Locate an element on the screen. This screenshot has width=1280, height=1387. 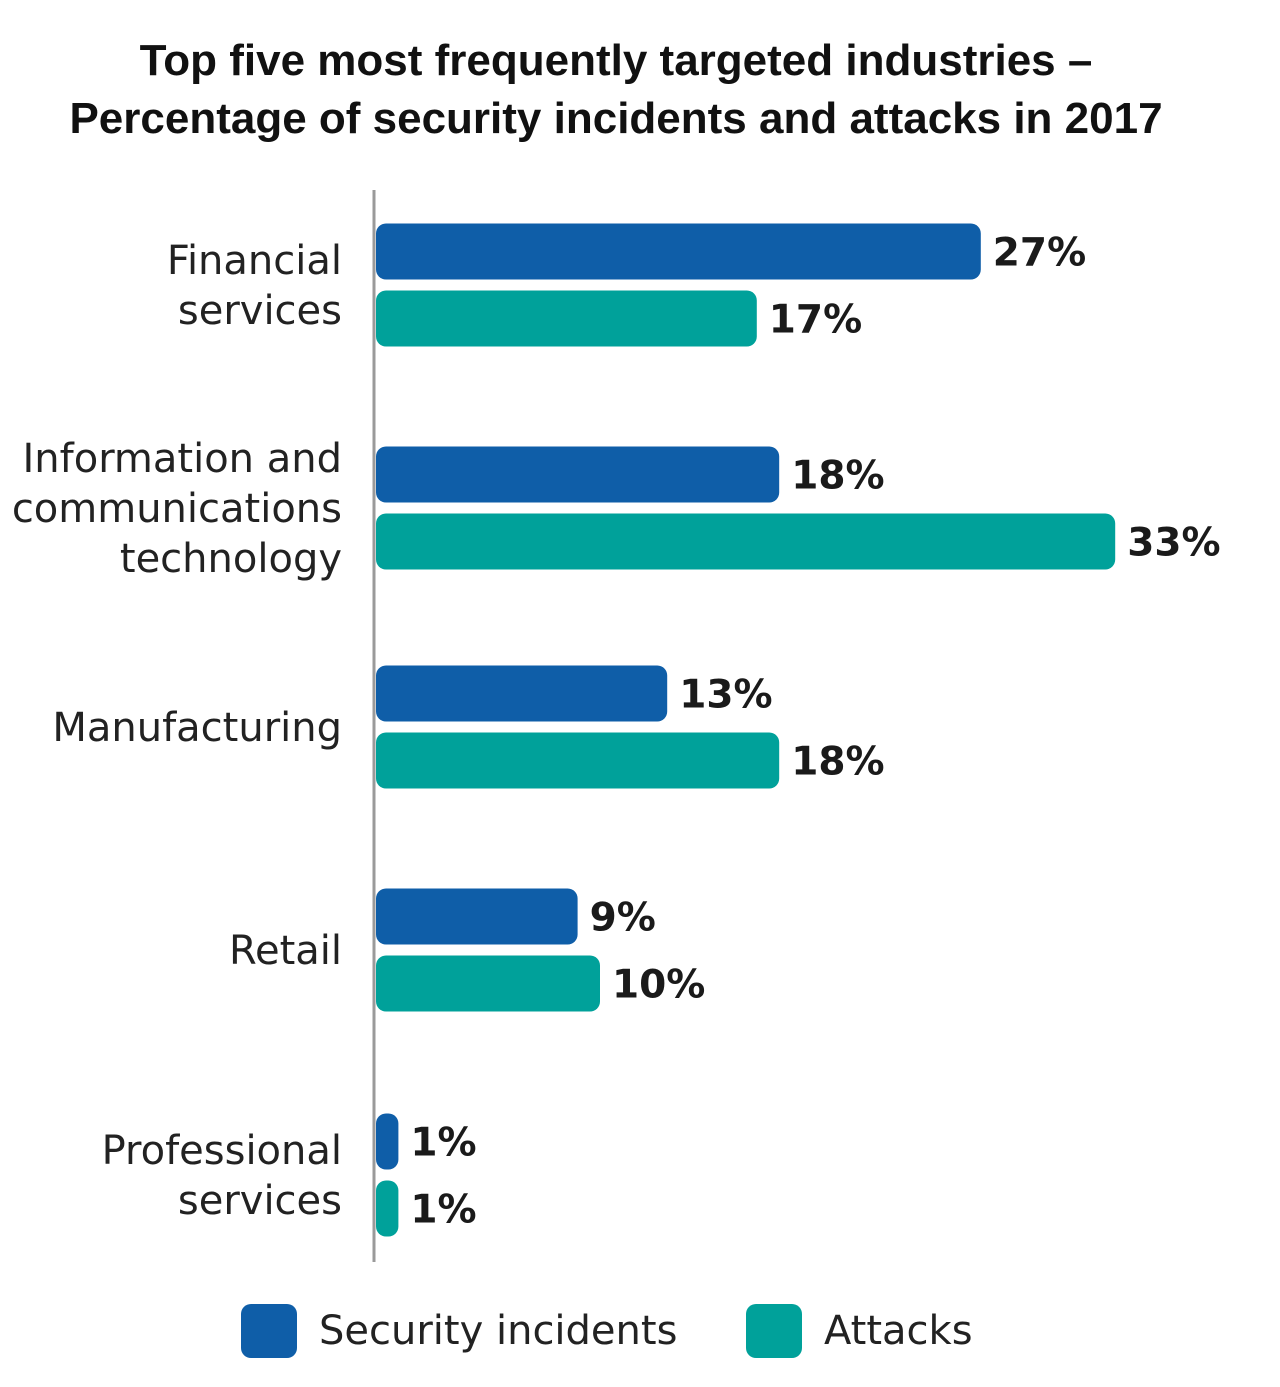
legend-item-attacks: Attacks is located at coordinates (859, 1331).